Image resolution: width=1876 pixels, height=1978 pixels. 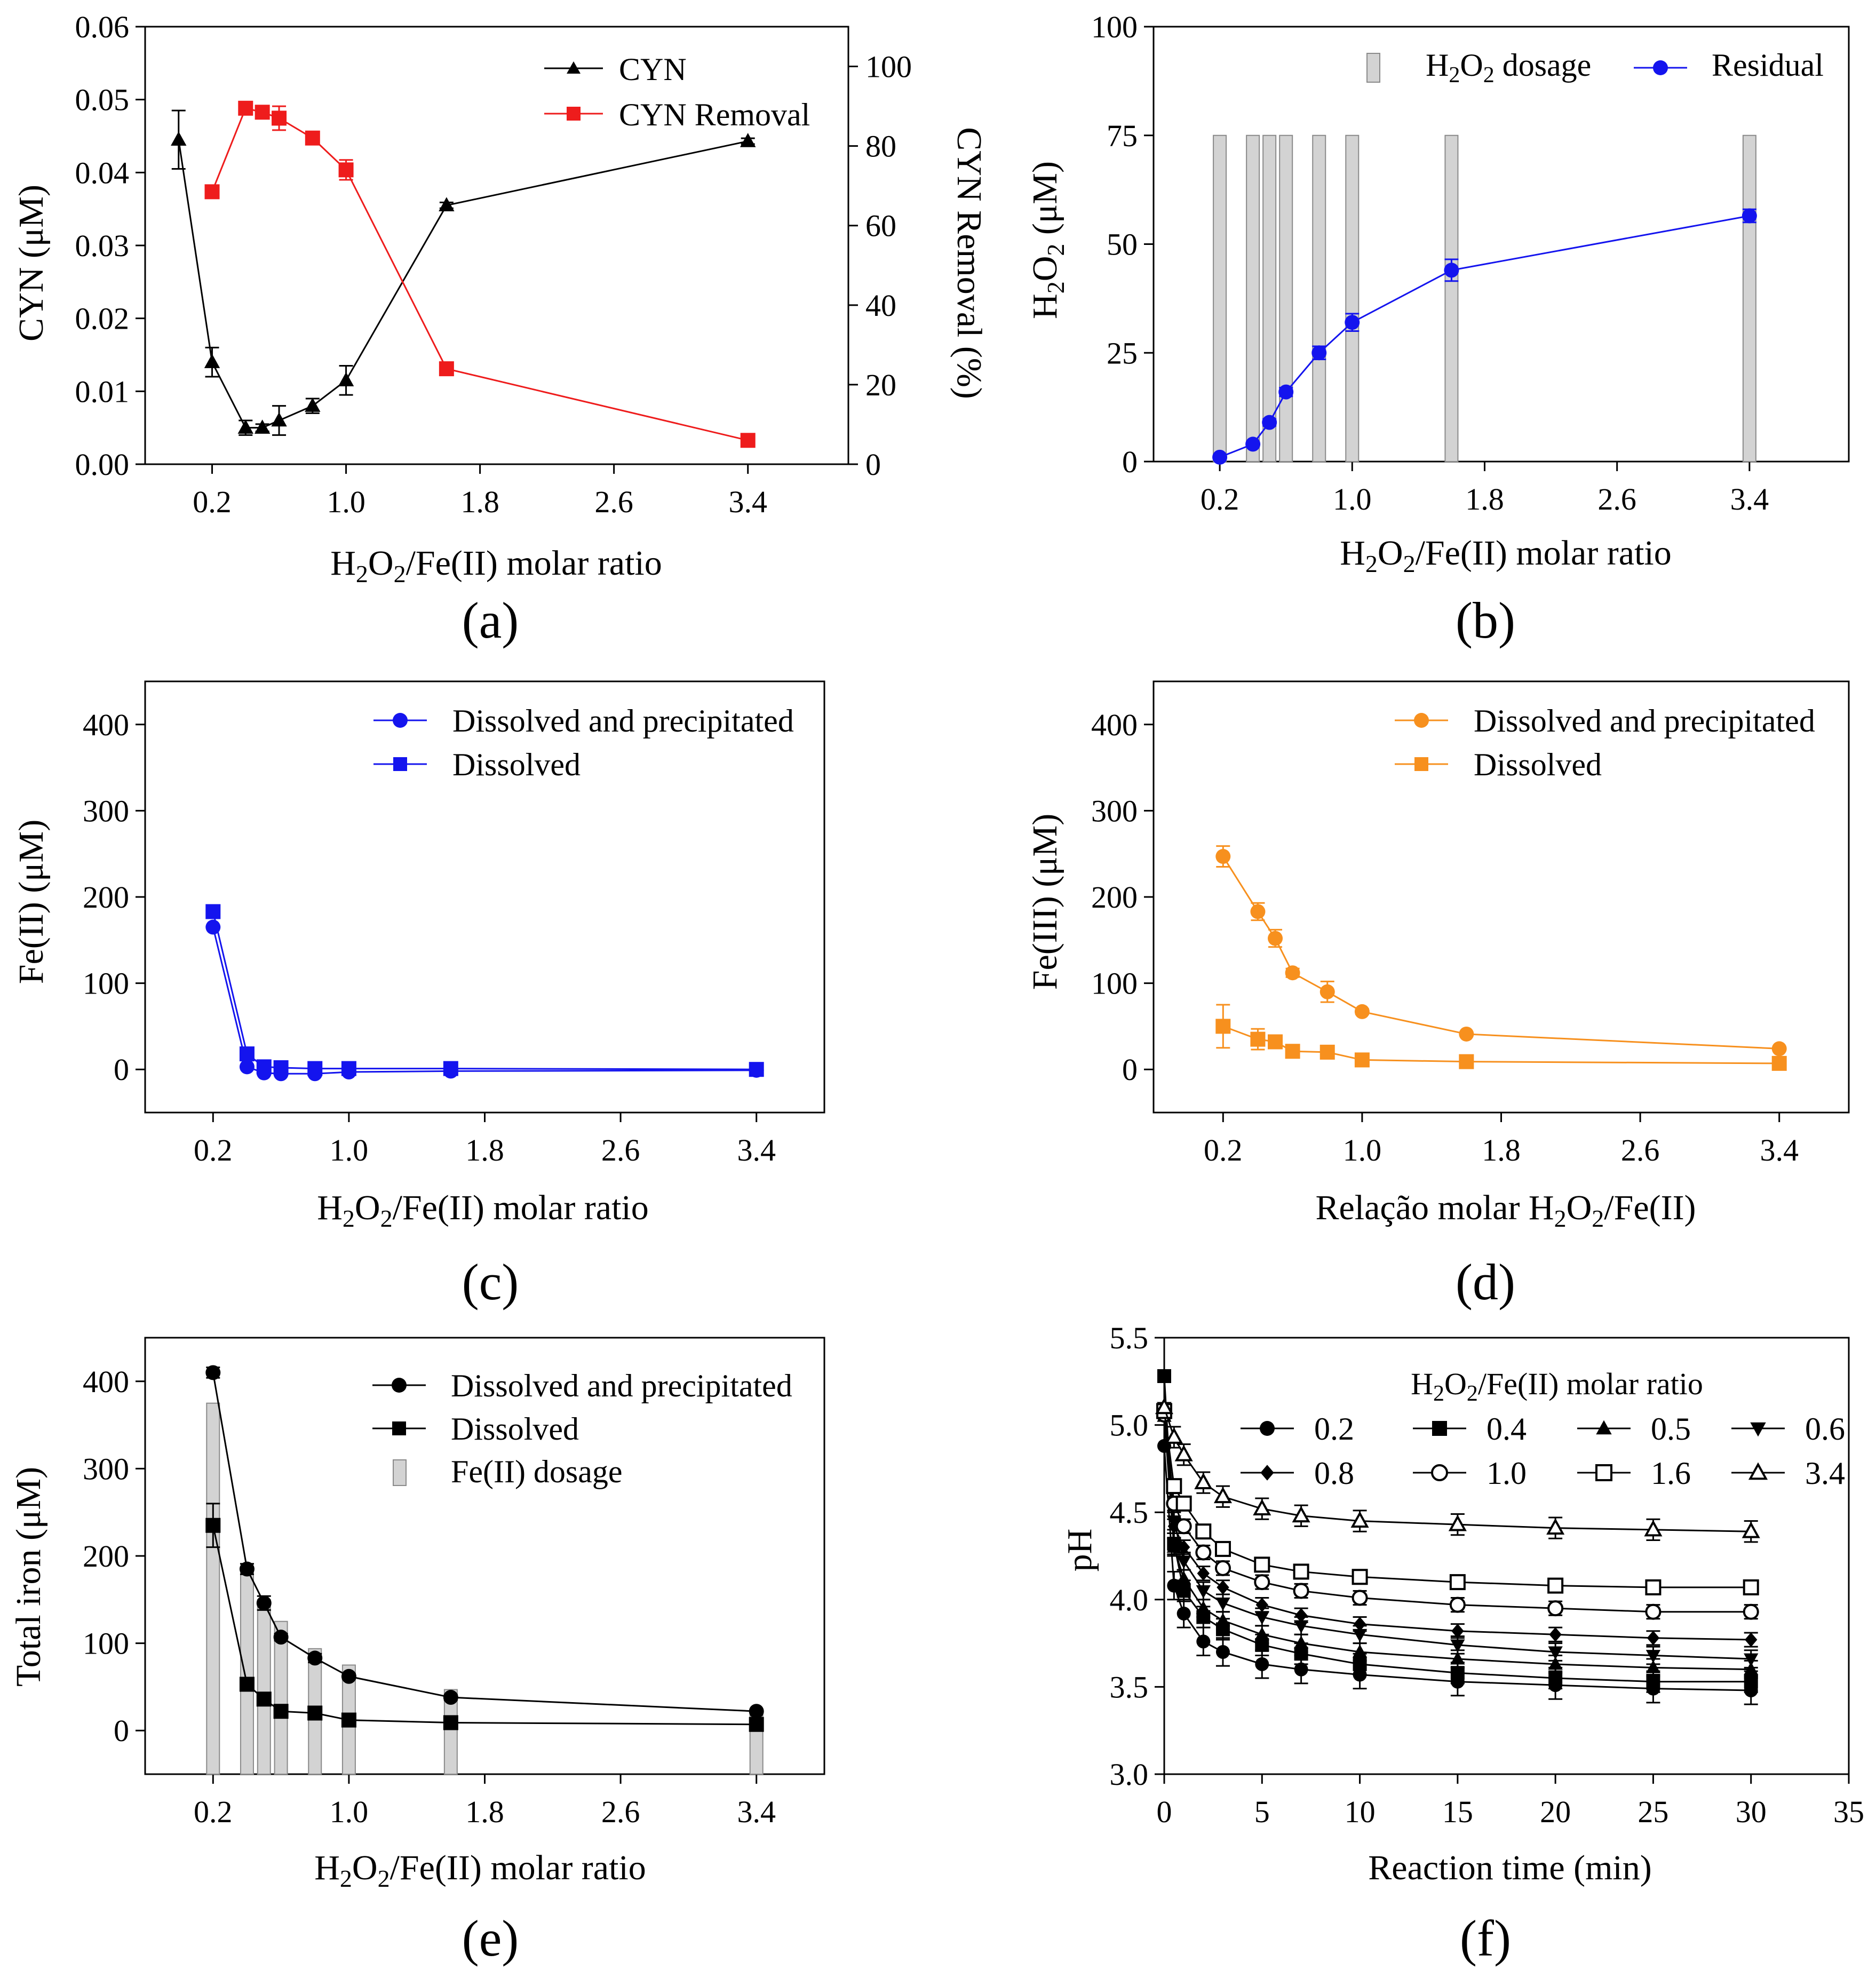 What do you see at coordinates (1470, 263) in the screenshot?
I see `axes-b: 0.2 1.0 1.8 2.6 3.4 0 25 50 75 100` at bounding box center [1470, 263].